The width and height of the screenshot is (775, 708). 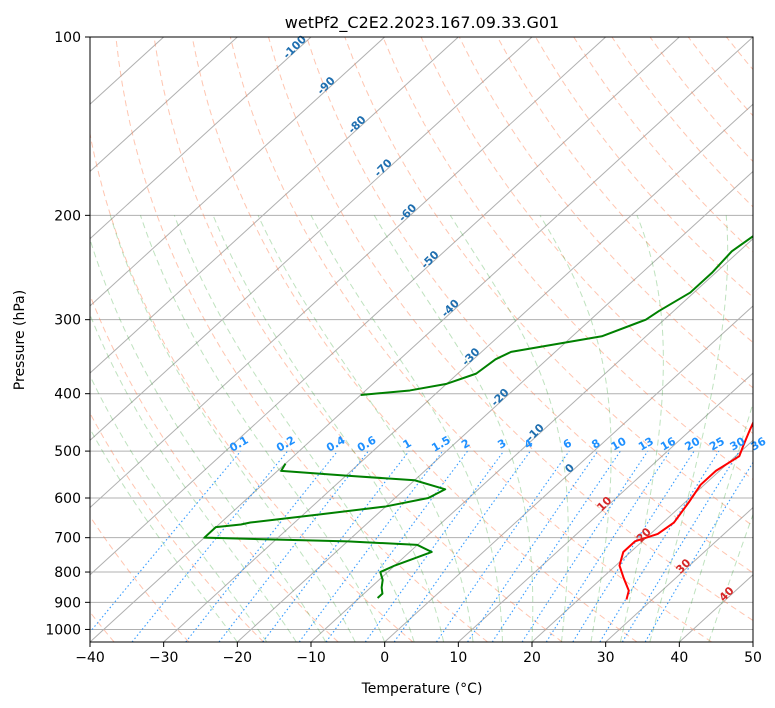 I want to click on temperature-profile, so click(x=685, y=510).